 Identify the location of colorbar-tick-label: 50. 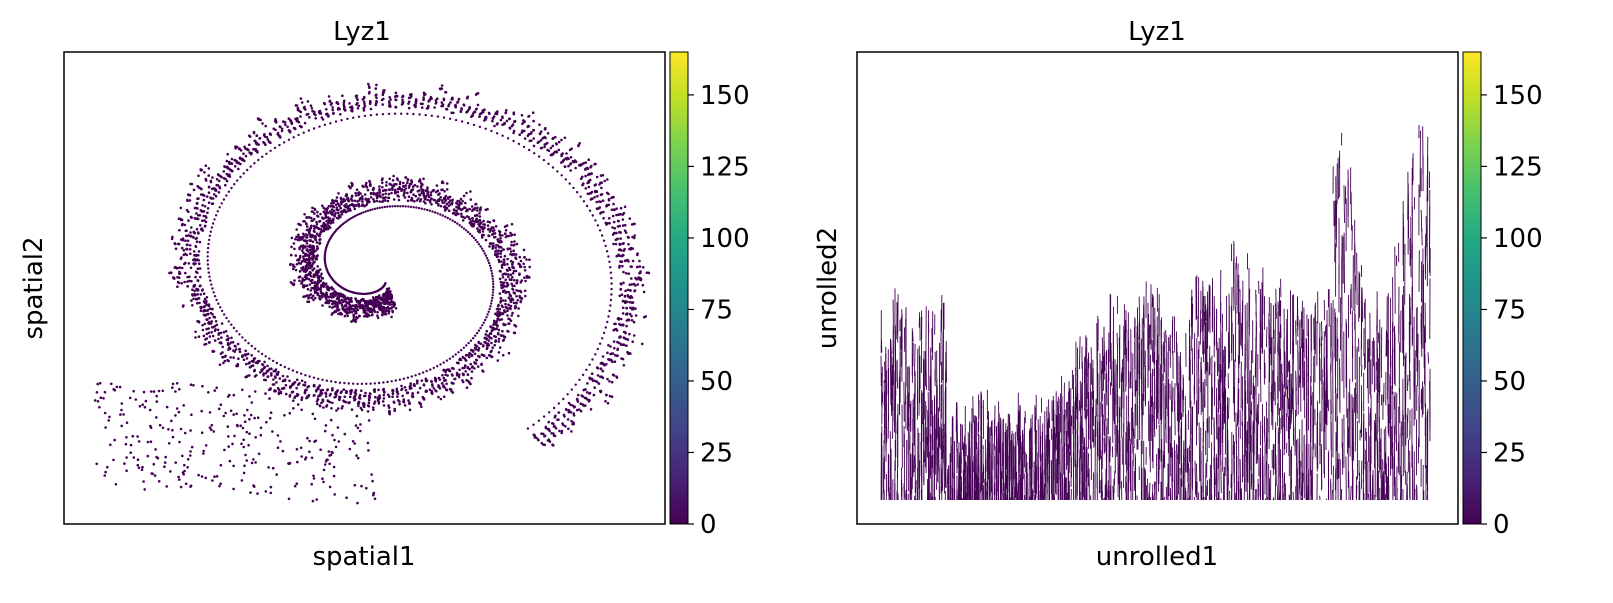
(716, 382).